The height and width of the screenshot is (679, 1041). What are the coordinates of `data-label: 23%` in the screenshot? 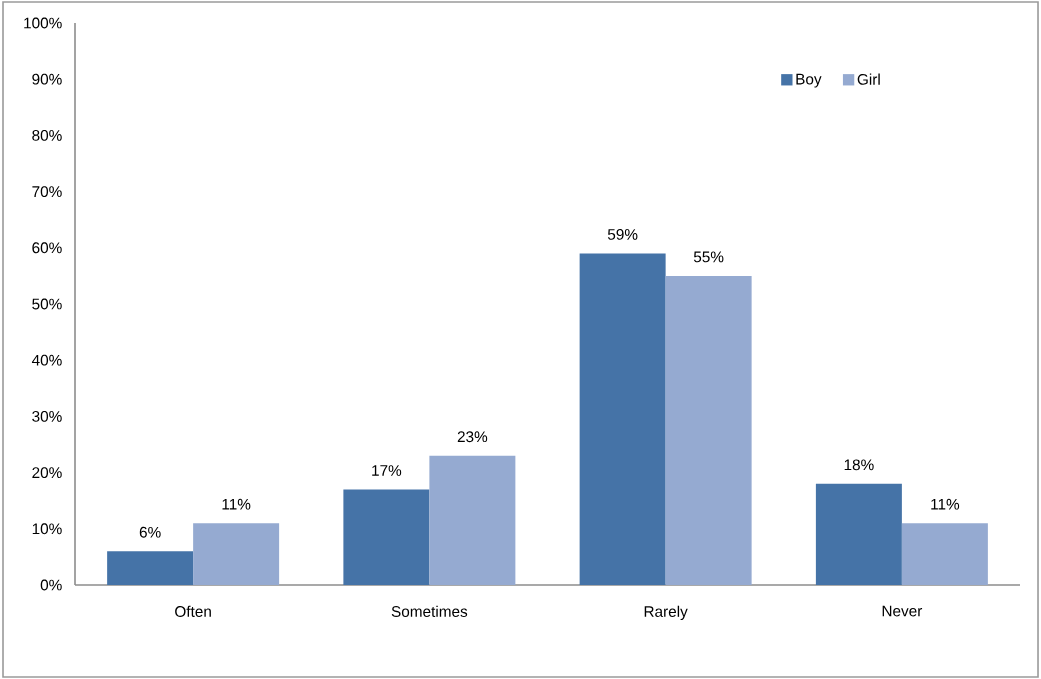 It's located at (472, 437).